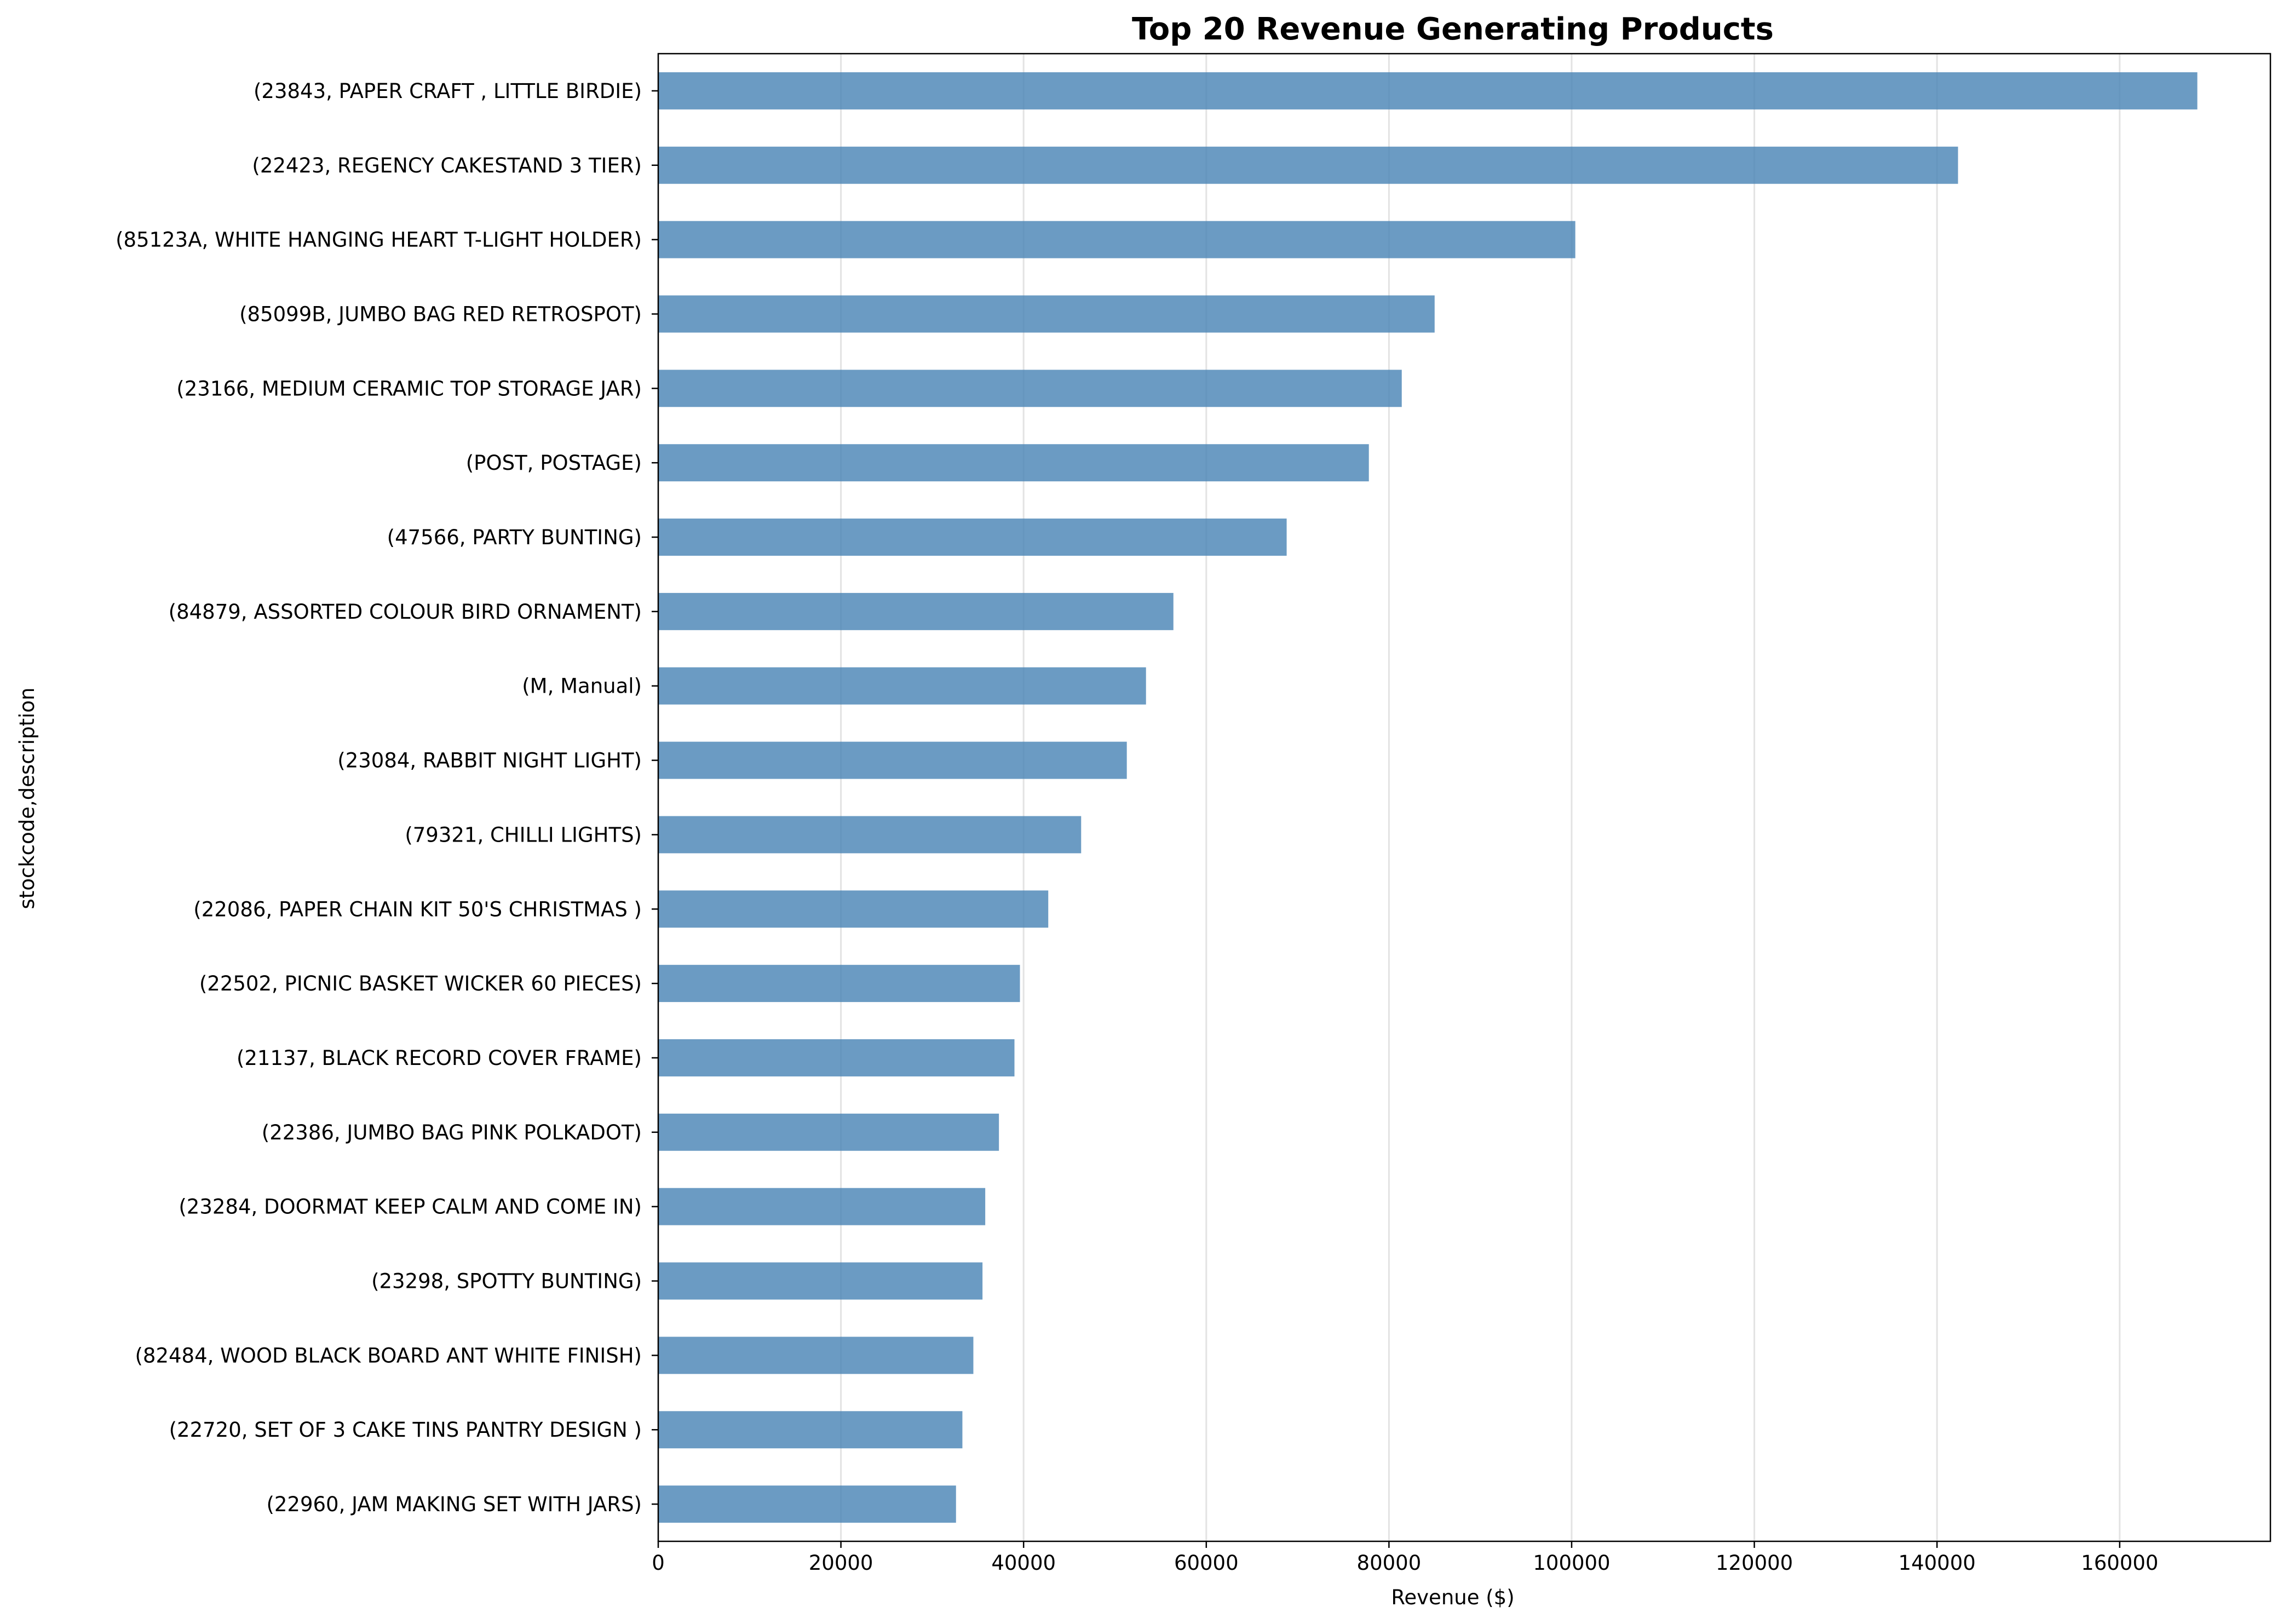 The width and height of the screenshot is (2283, 1624). Describe the element at coordinates (417, 909) in the screenshot. I see `y-tick-label: (22086, PAPER CHAIN KIT 50'S CHRISTMAS )` at that location.